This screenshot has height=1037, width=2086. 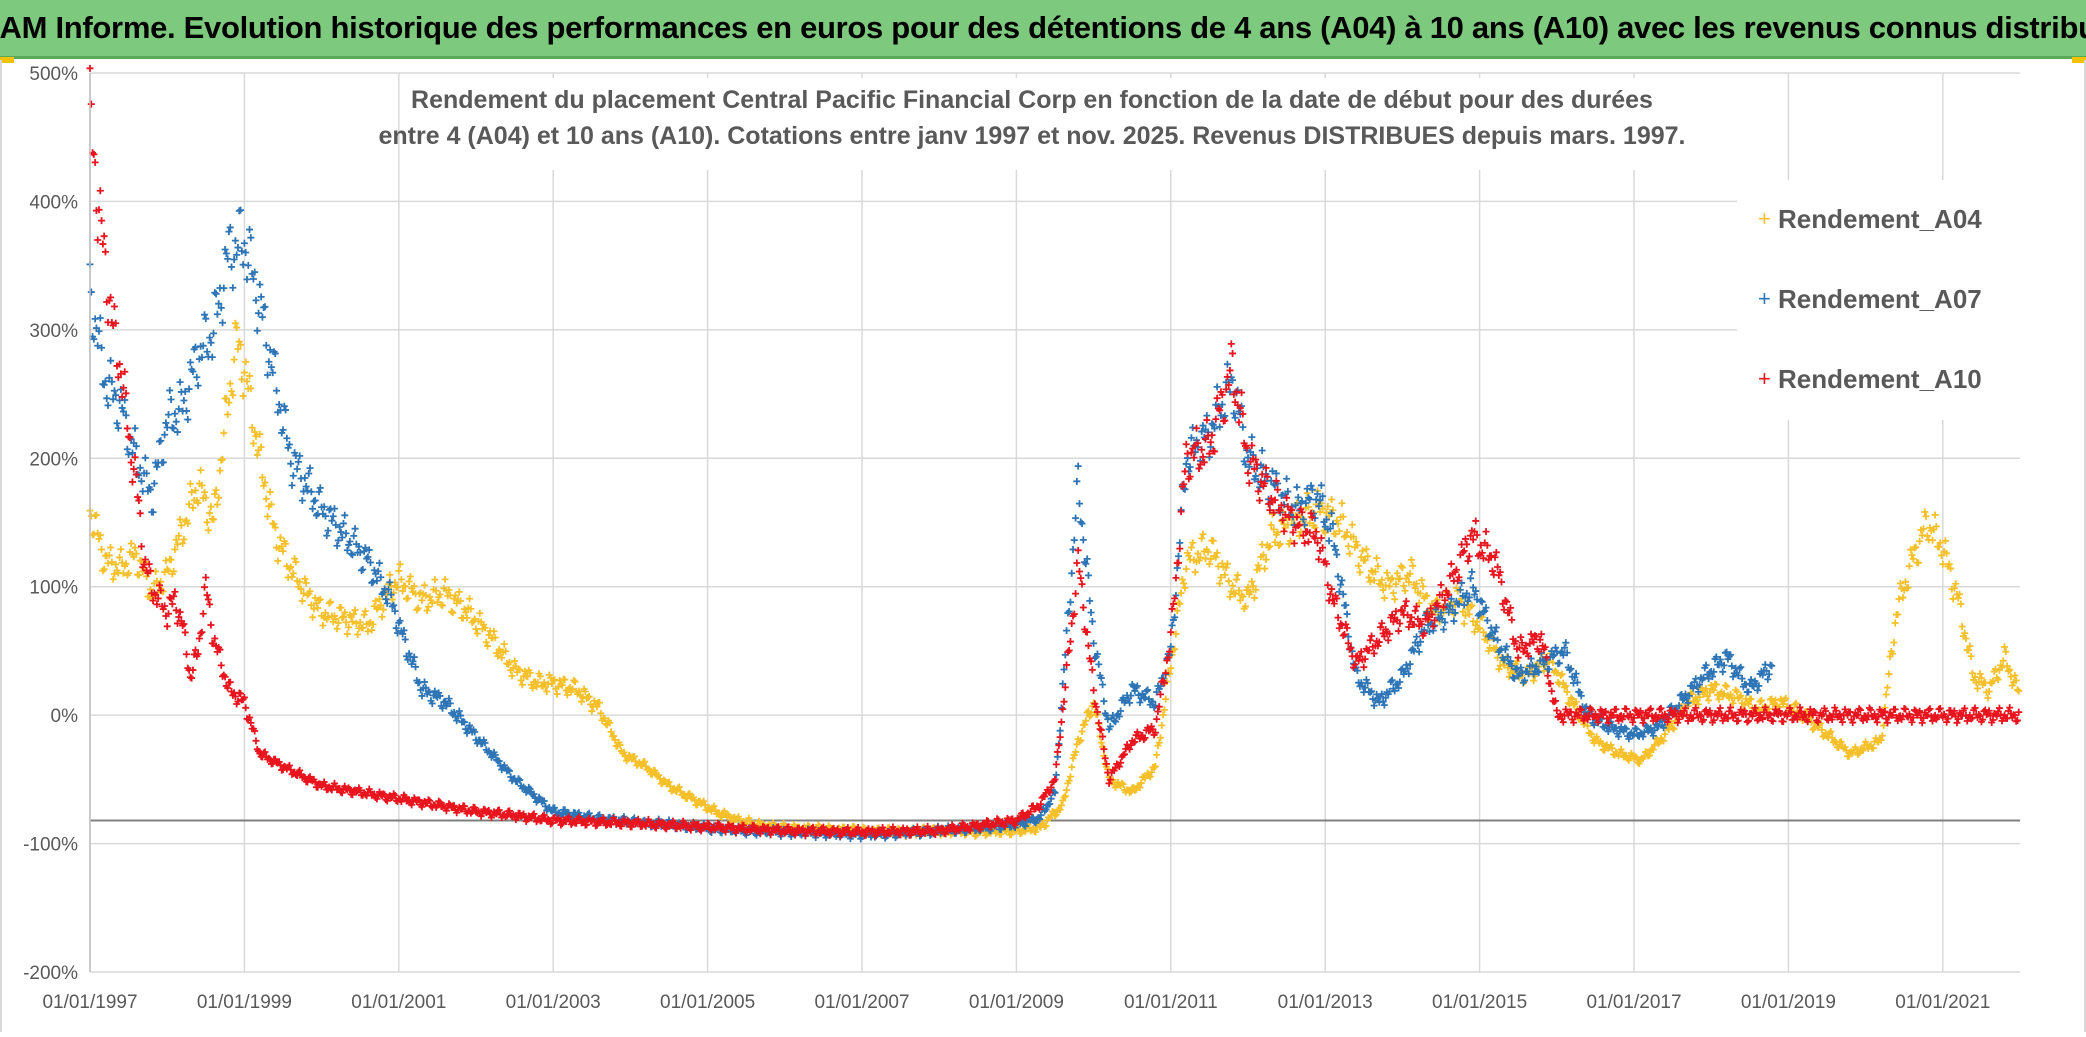 What do you see at coordinates (50, 973) in the screenshot?
I see `y-tick-label: -200%` at bounding box center [50, 973].